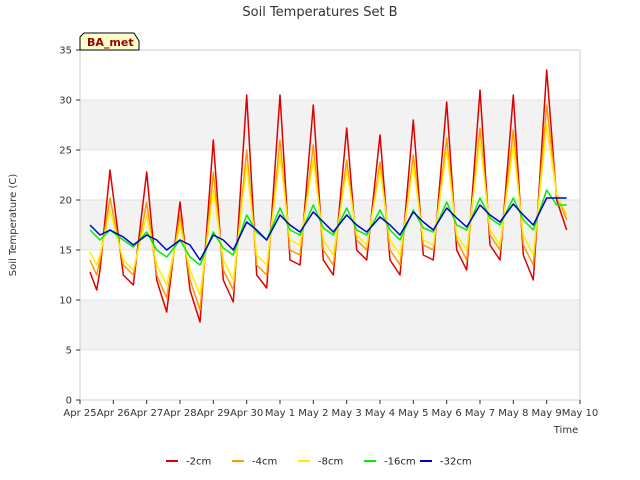  I want to click on y-axis-ticks: 0 5 10 15 20 25 30 35, so click(69, 226).